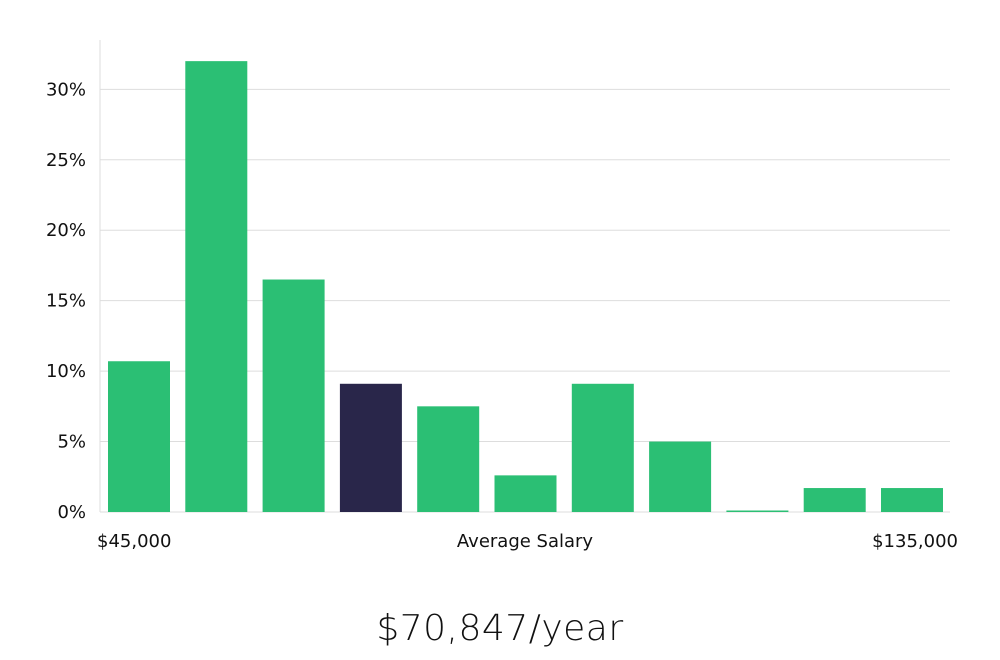  What do you see at coordinates (915, 541) in the screenshot?
I see `x-axis-max-label: $135,000` at bounding box center [915, 541].